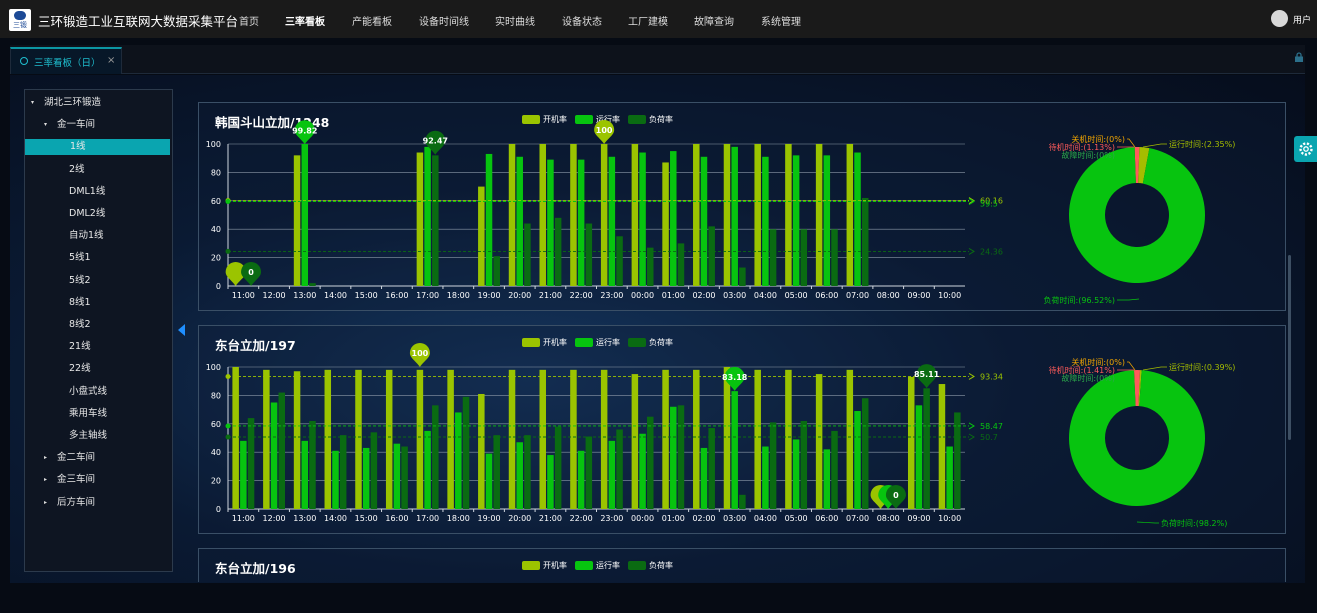  I want to click on x-tick-label: 03:00, so click(734, 295).